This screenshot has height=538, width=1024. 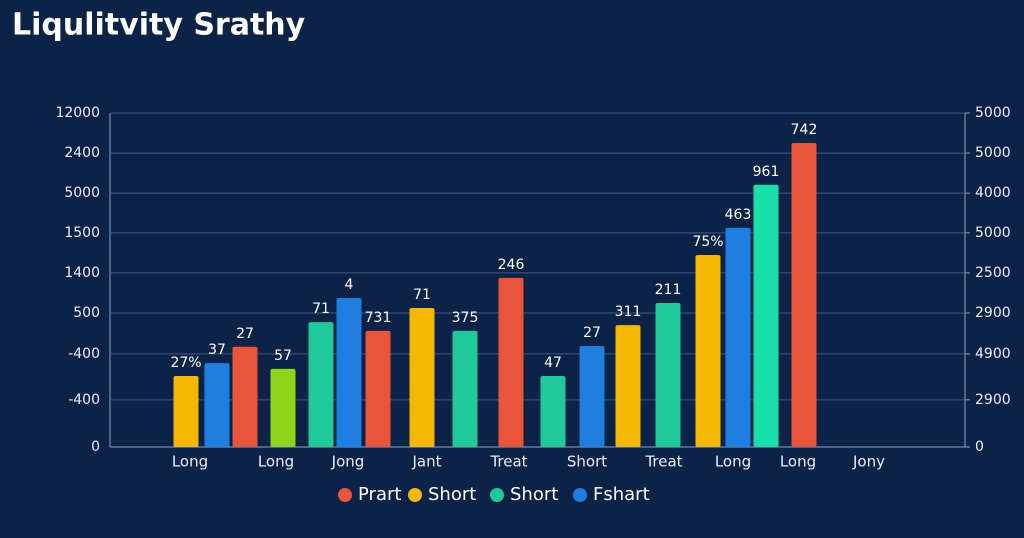 I want to click on bar-label: 27%, so click(x=185, y=363).